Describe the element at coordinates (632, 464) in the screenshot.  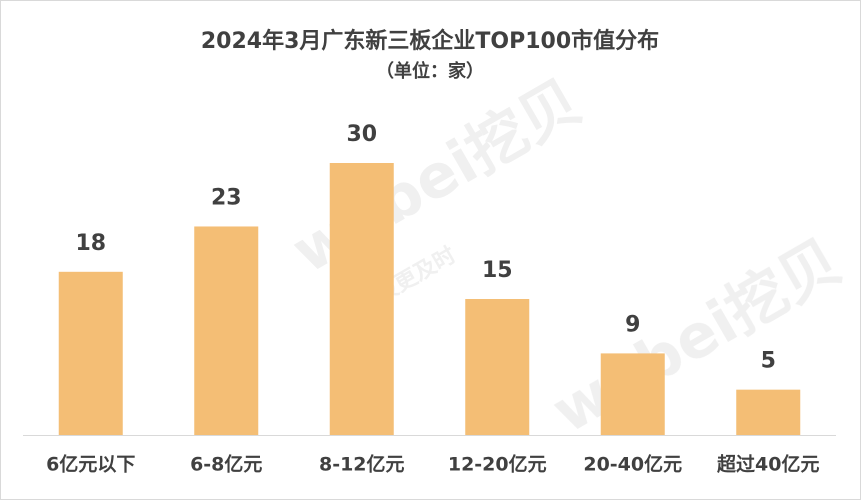
I see `x-tick-label: 20-40亿元` at that location.